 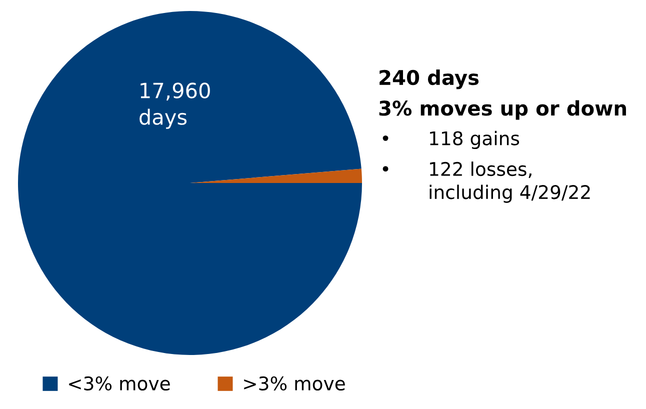 I want to click on text: • 122 losses, including 4/29/22, so click(x=486, y=182).